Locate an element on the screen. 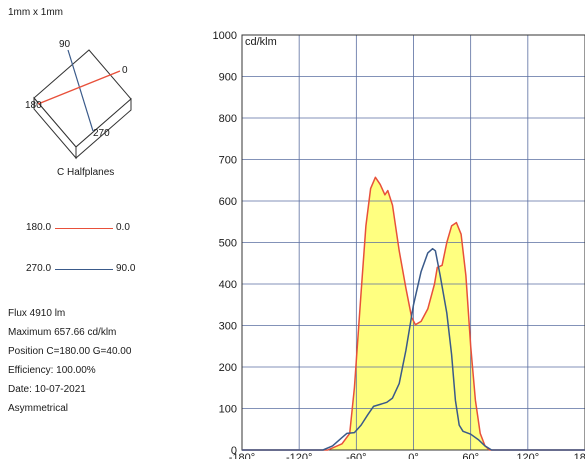 Image resolution: width=585 pixels, height=459 pixels. c-halfplanes-box-diagram is located at coordinates (82, 104).